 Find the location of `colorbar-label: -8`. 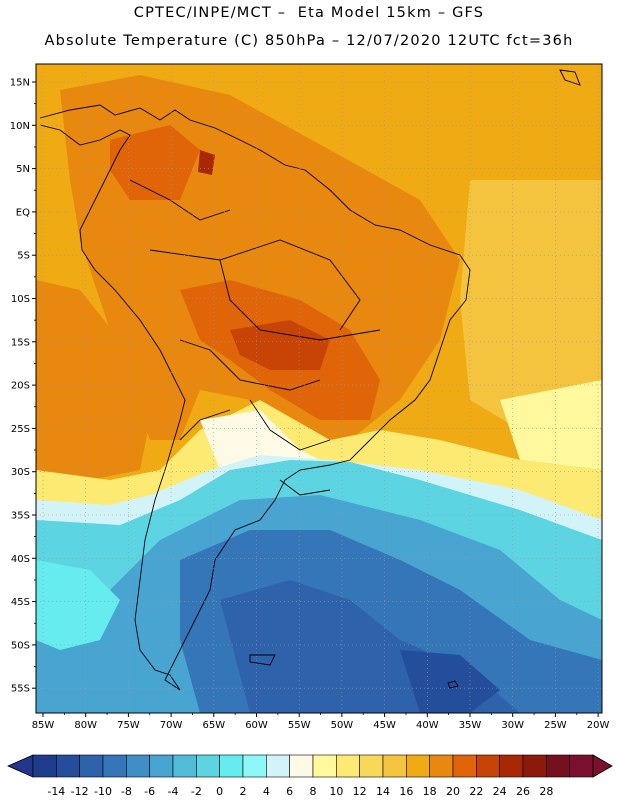

colorbar-label: -8 is located at coordinates (126, 791).